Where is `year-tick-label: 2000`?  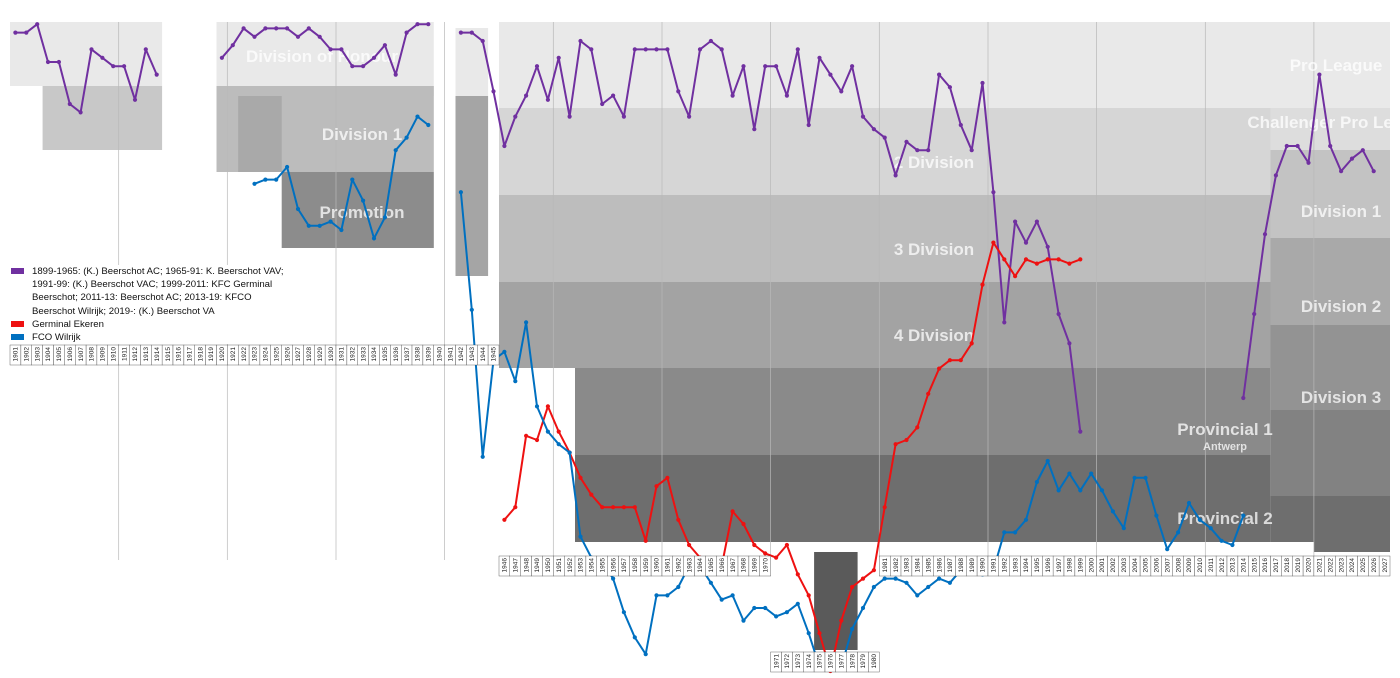
year-tick-label: 2000 is located at coordinates (1091, 565).